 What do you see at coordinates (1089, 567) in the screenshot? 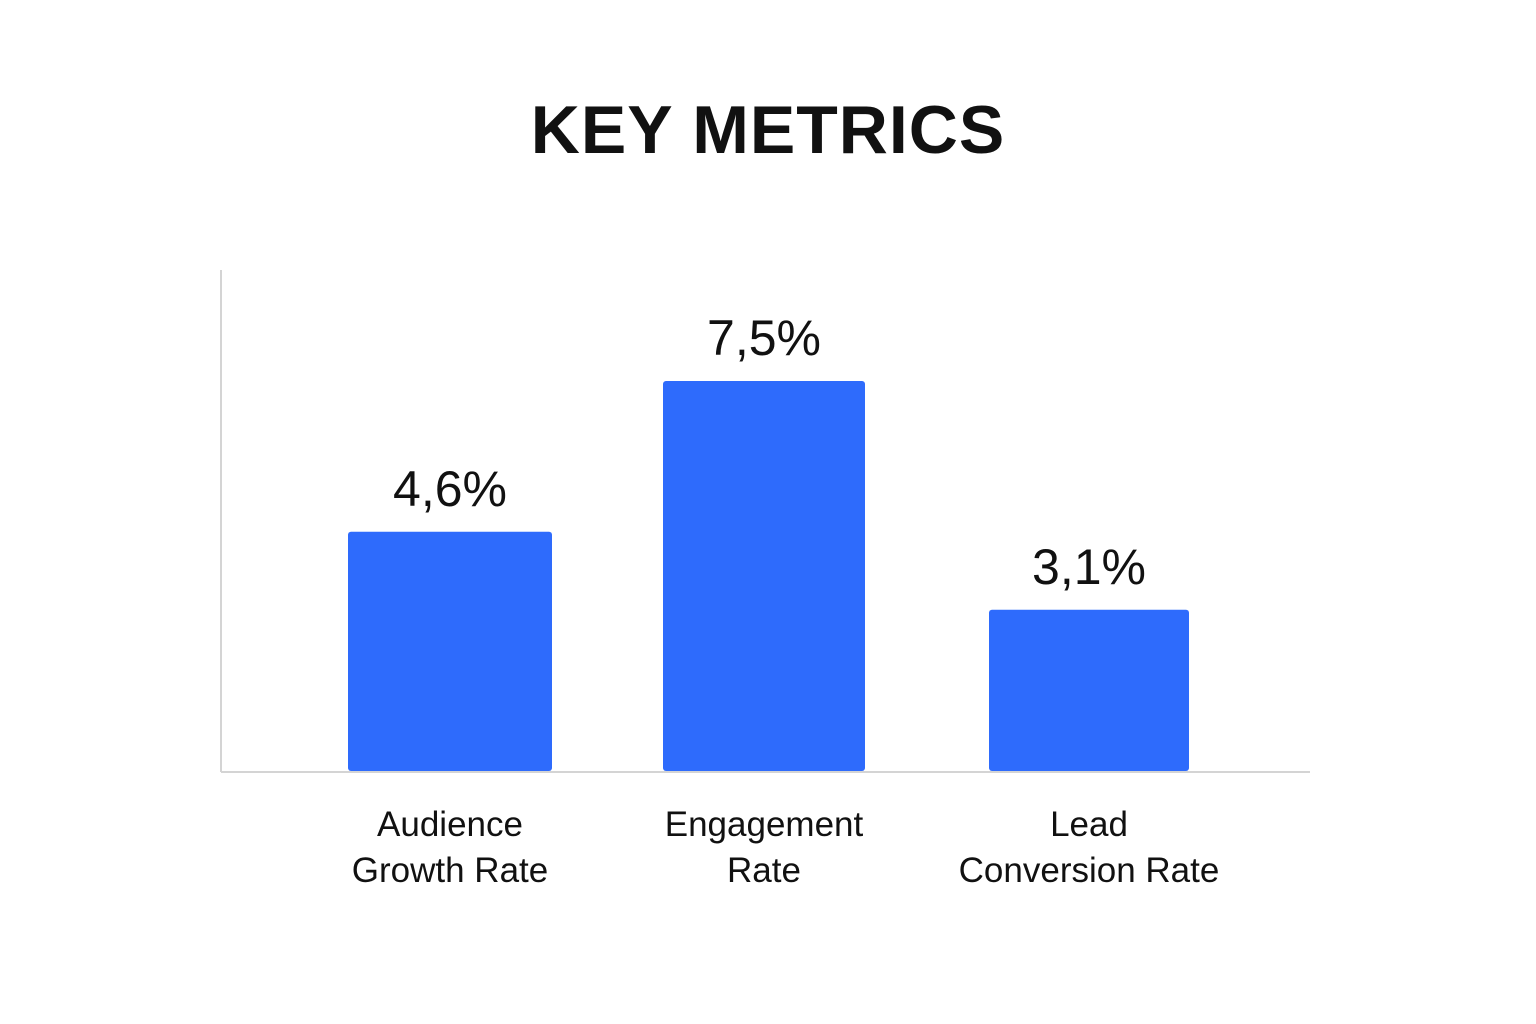
I see `data-label-3: 3,1%` at bounding box center [1089, 567].